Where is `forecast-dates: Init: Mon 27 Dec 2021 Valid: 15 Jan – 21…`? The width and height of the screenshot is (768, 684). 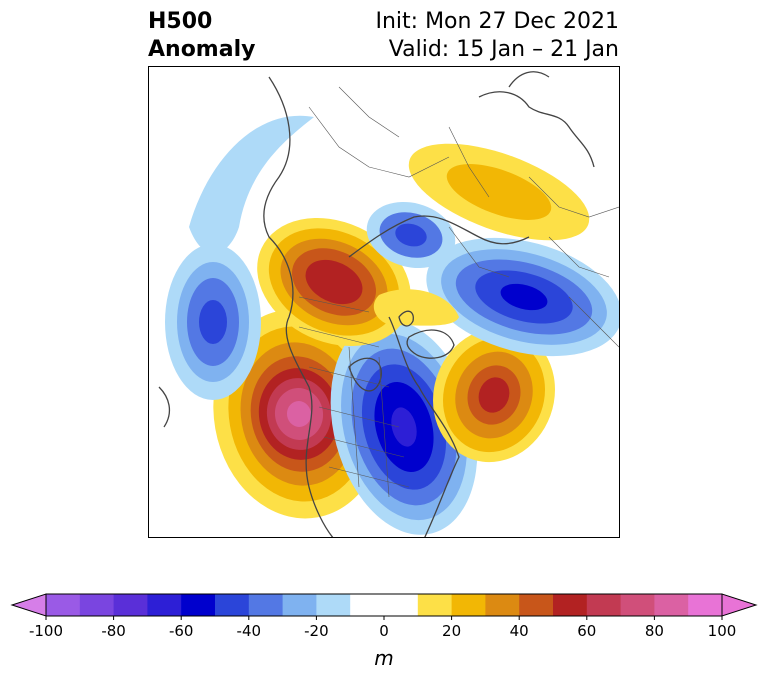
forecast-dates: Init: Mon 27 Dec 2021 Valid: 15 Jan – 21… is located at coordinates (498, 36).